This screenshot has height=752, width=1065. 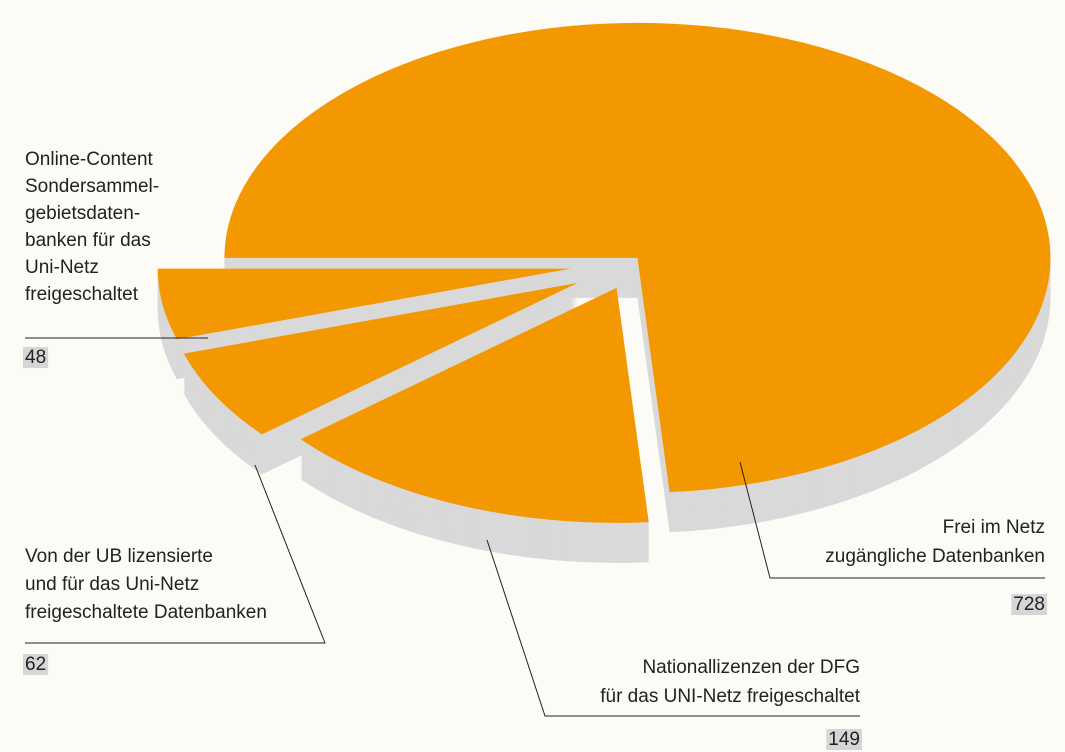 I want to click on slice-label: gebietsdaten-, so click(x=82, y=213).